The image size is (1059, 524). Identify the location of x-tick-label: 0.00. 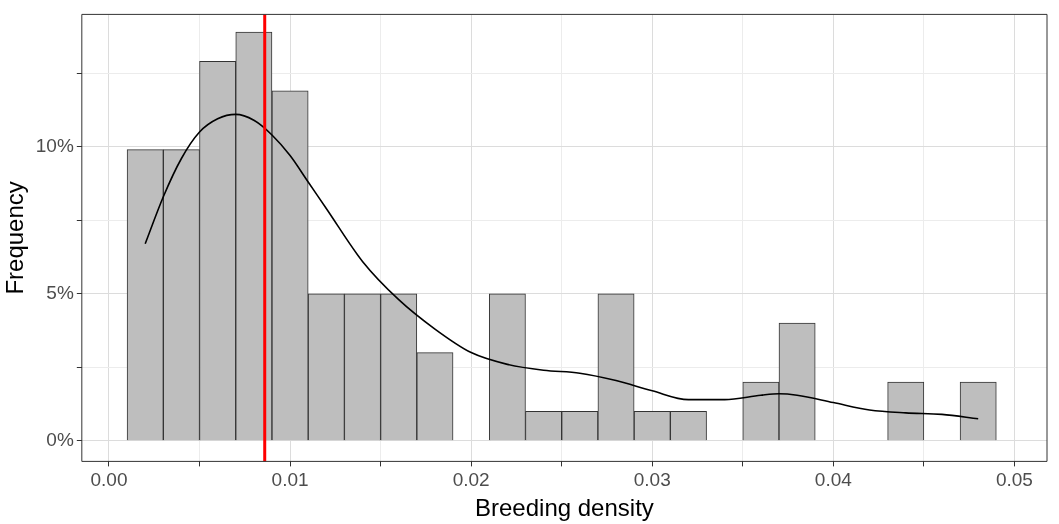
(109, 480).